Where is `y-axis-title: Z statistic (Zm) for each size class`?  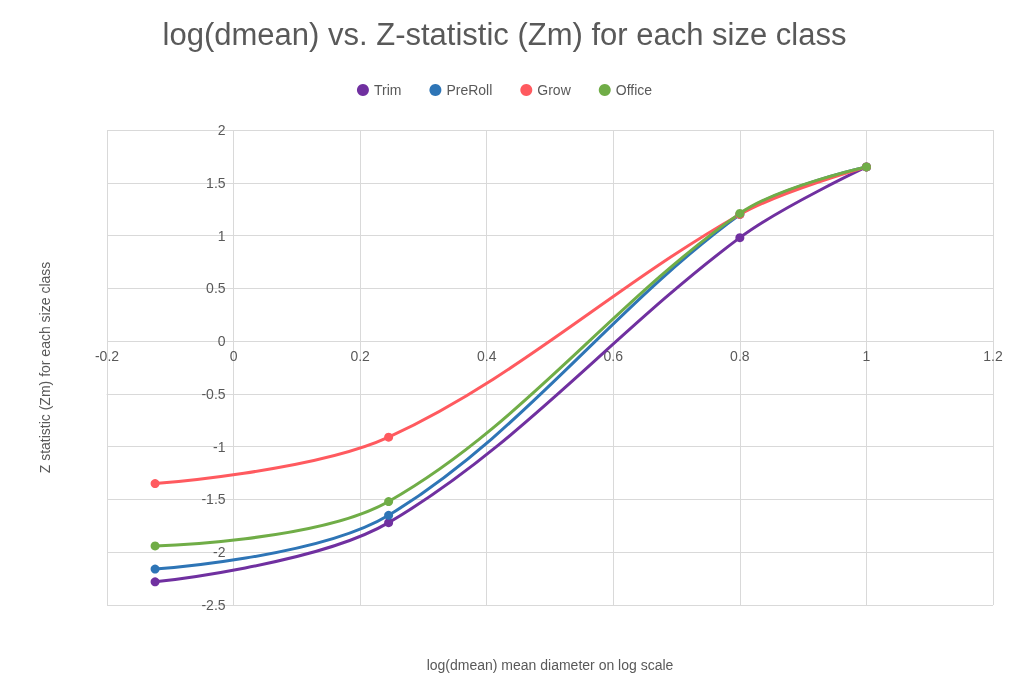 y-axis-title: Z statistic (Zm) for each size class is located at coordinates (45, 367).